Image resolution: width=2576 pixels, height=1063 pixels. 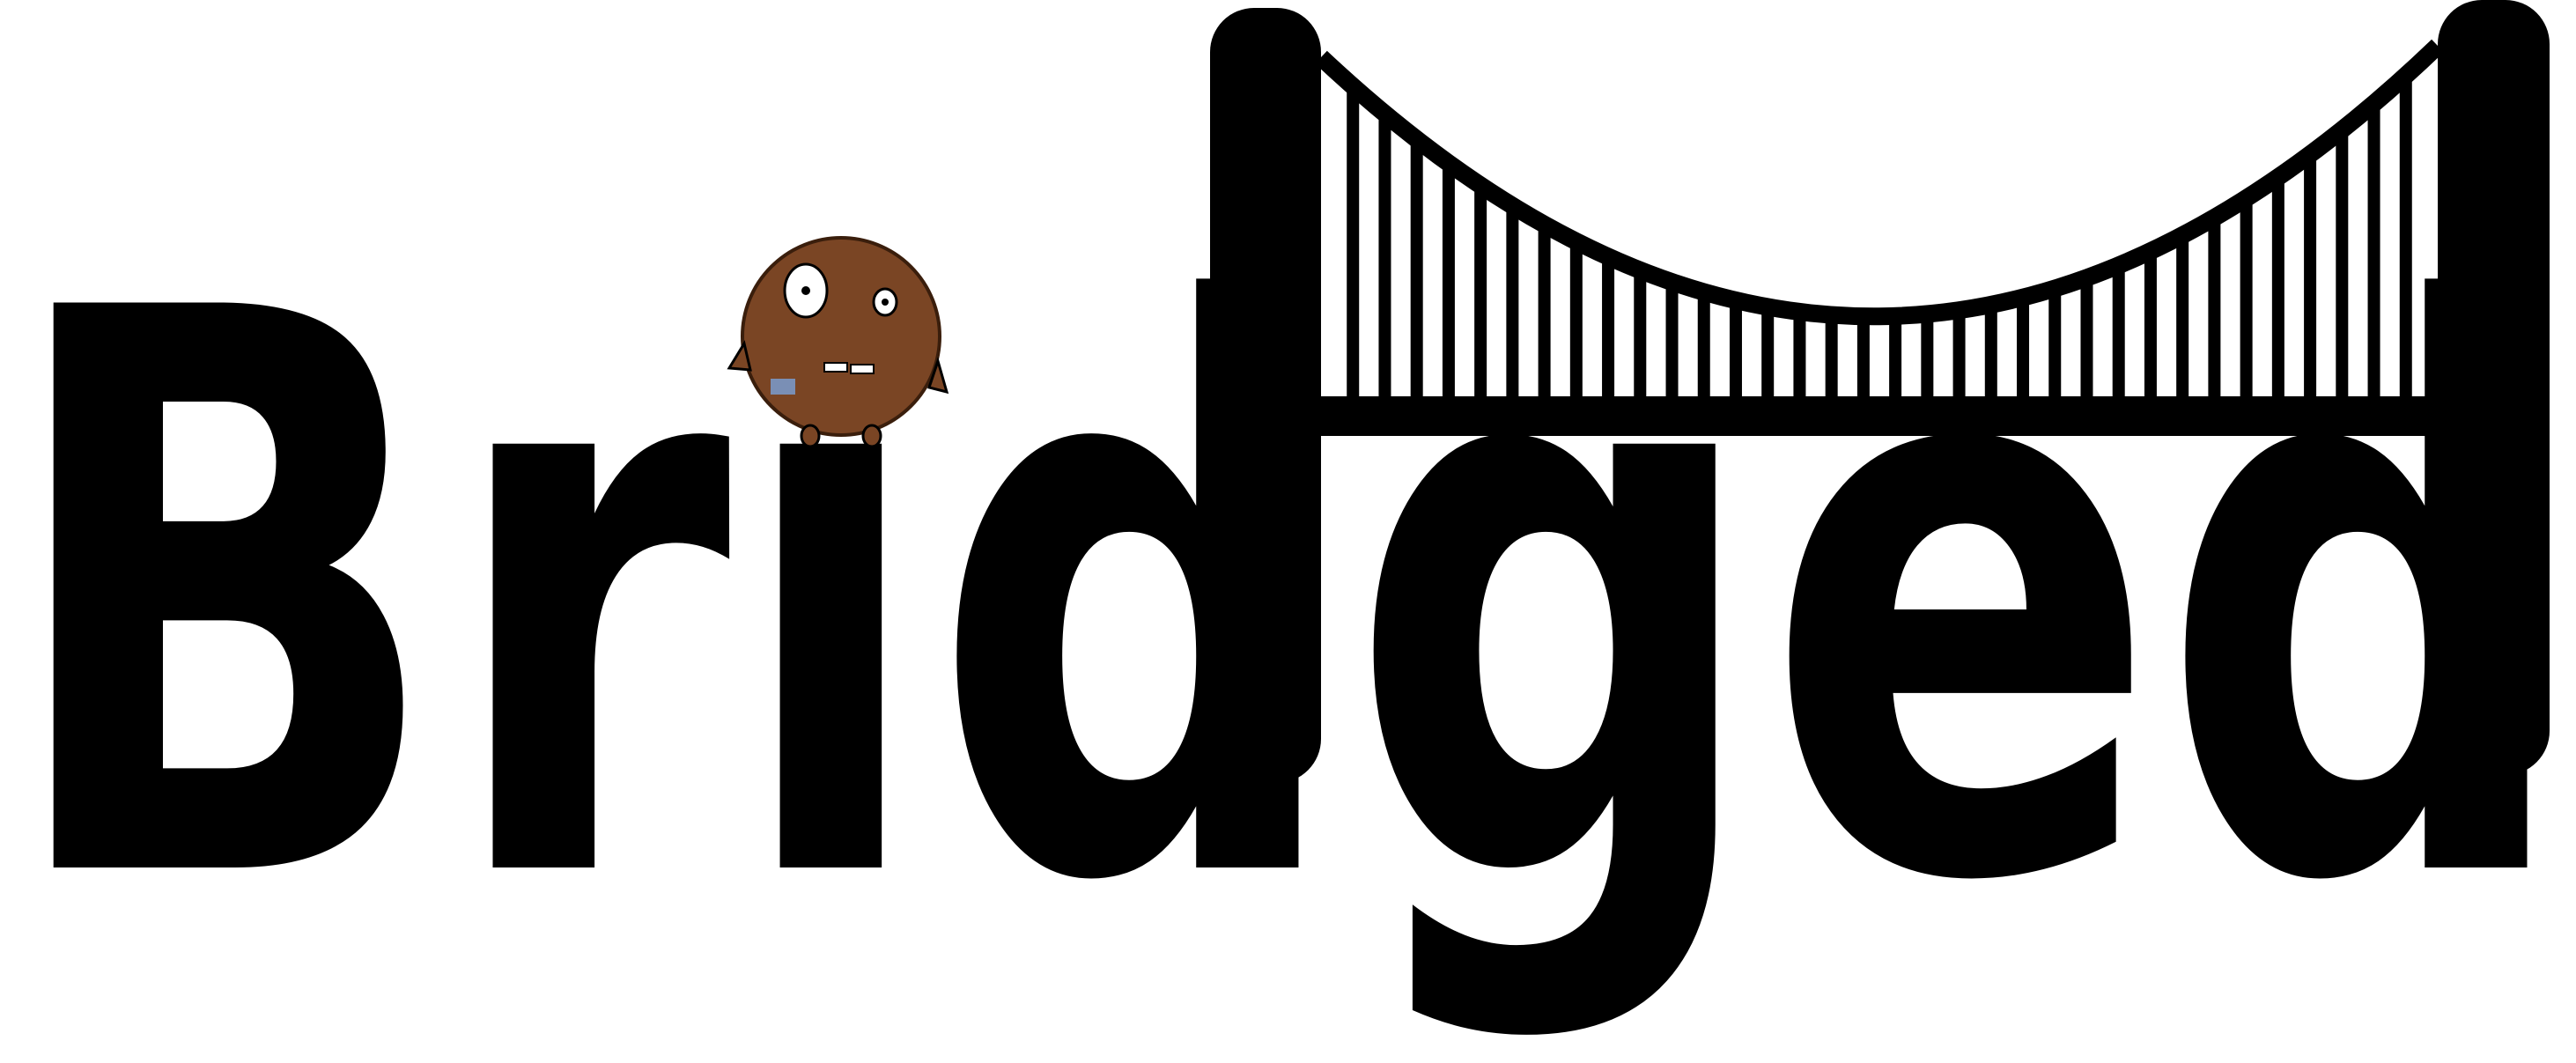 I want to click on mascot, so click(x=838, y=342).